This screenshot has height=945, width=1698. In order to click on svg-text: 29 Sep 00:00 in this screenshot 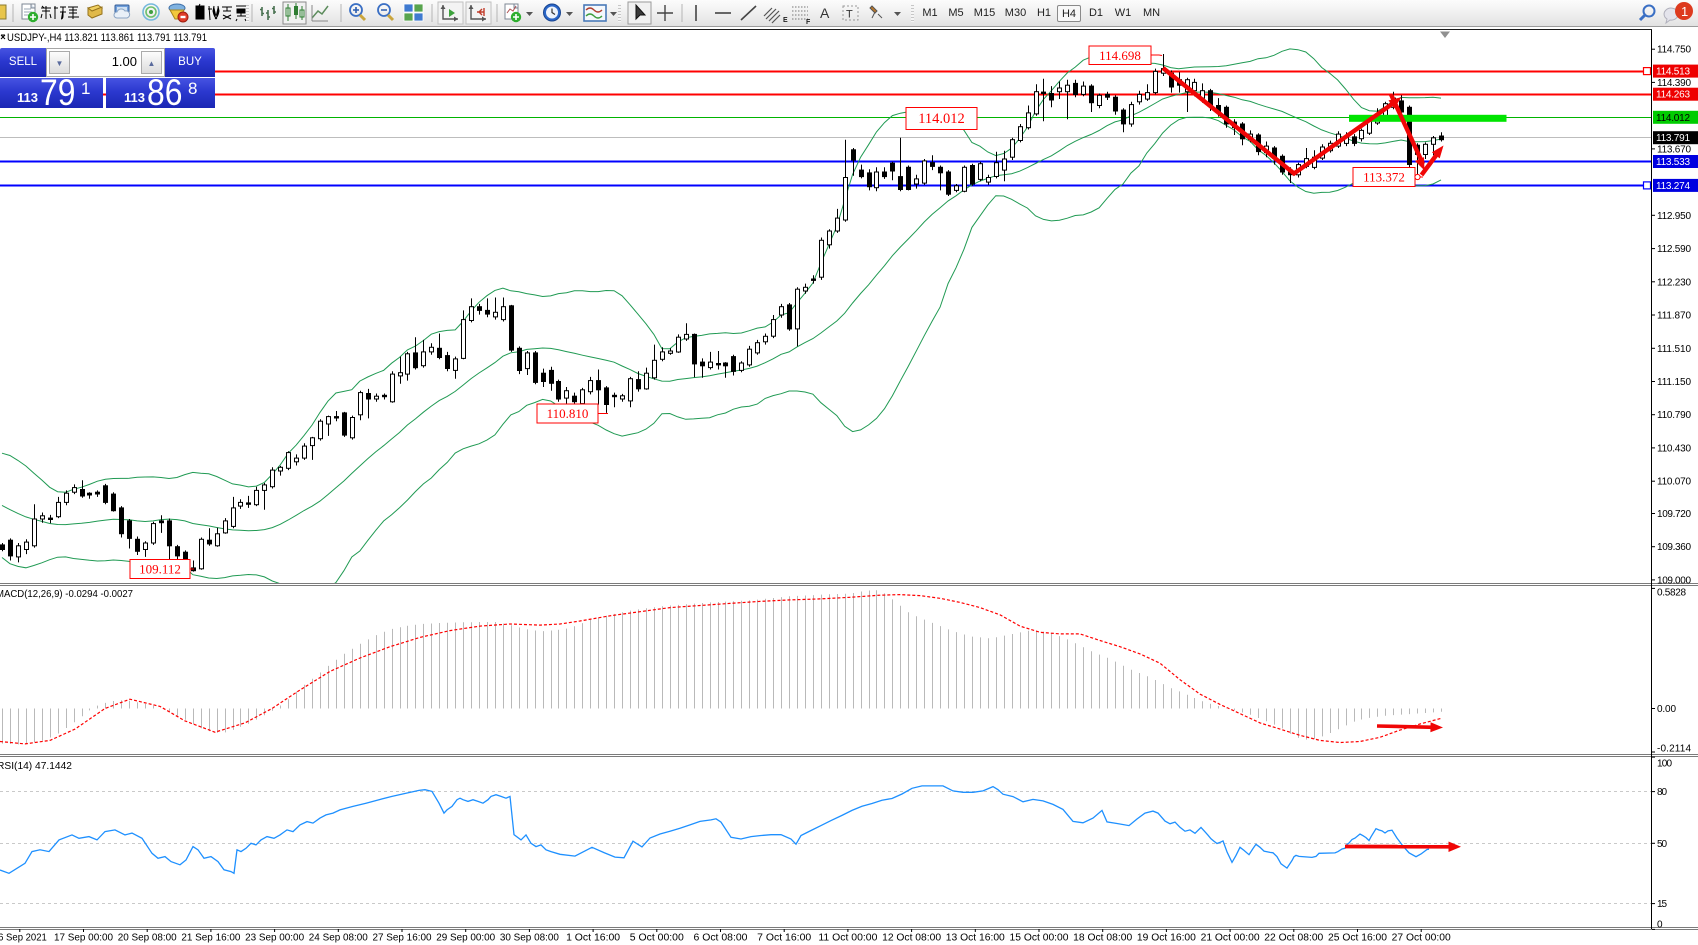, I will do `click(465, 938)`.